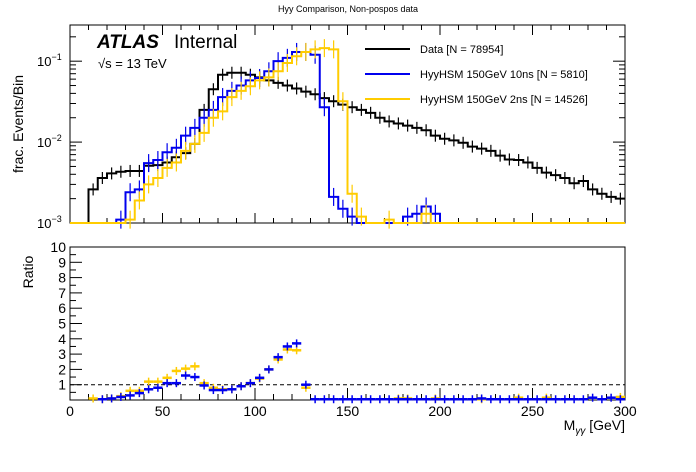  What do you see at coordinates (605, 425) in the screenshot?
I see `x-axis-label-unit: [GeV]` at bounding box center [605, 425].